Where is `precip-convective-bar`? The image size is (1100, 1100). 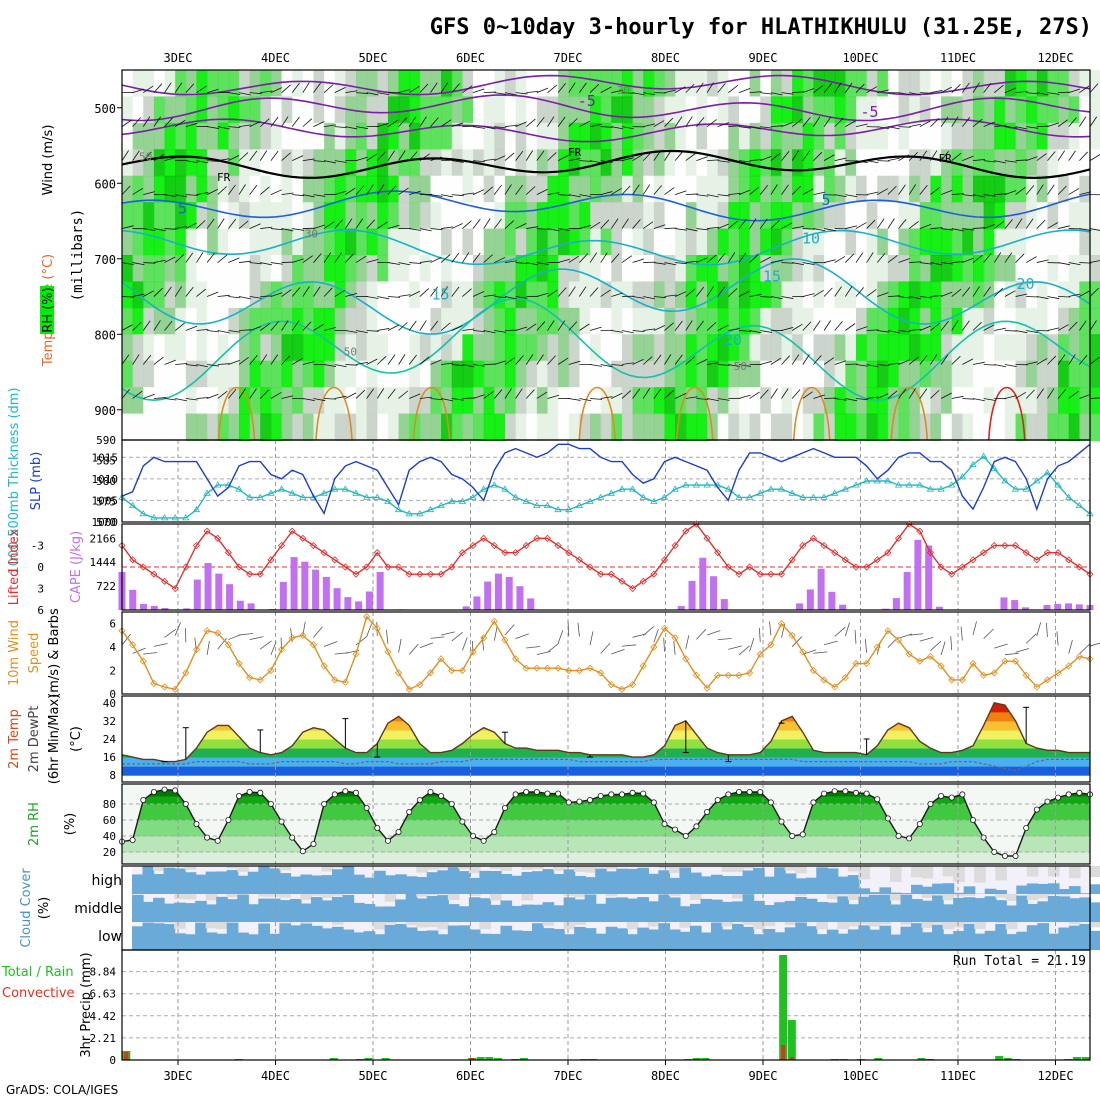 precip-convective-bar is located at coordinates (783, 1052).